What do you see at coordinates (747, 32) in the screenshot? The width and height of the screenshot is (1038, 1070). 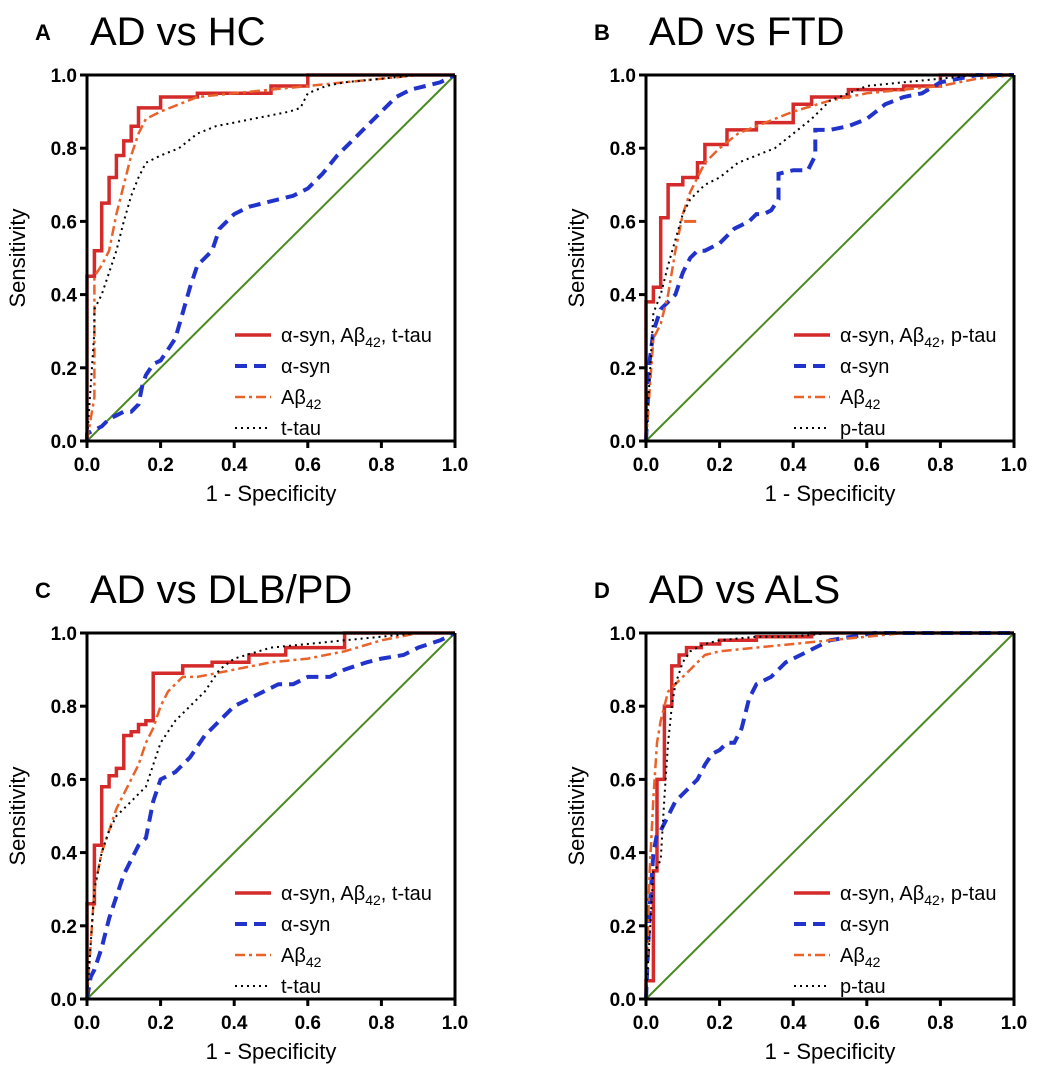 I see `panel-title: AD vs FTD` at bounding box center [747, 32].